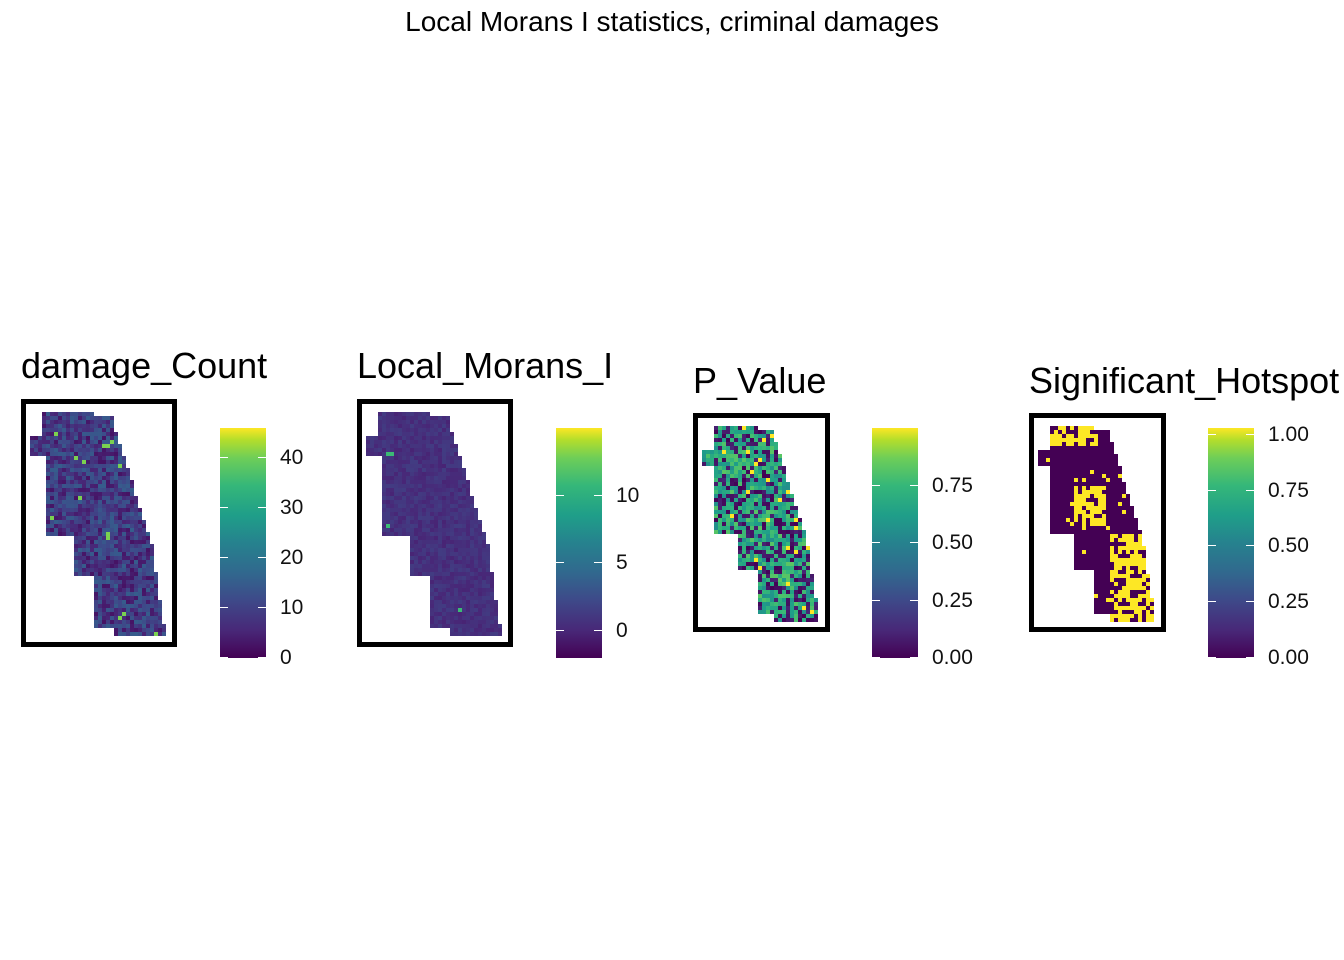 This screenshot has height=960, width=1344. I want to click on legend-tick-label: 10, so click(628, 495).